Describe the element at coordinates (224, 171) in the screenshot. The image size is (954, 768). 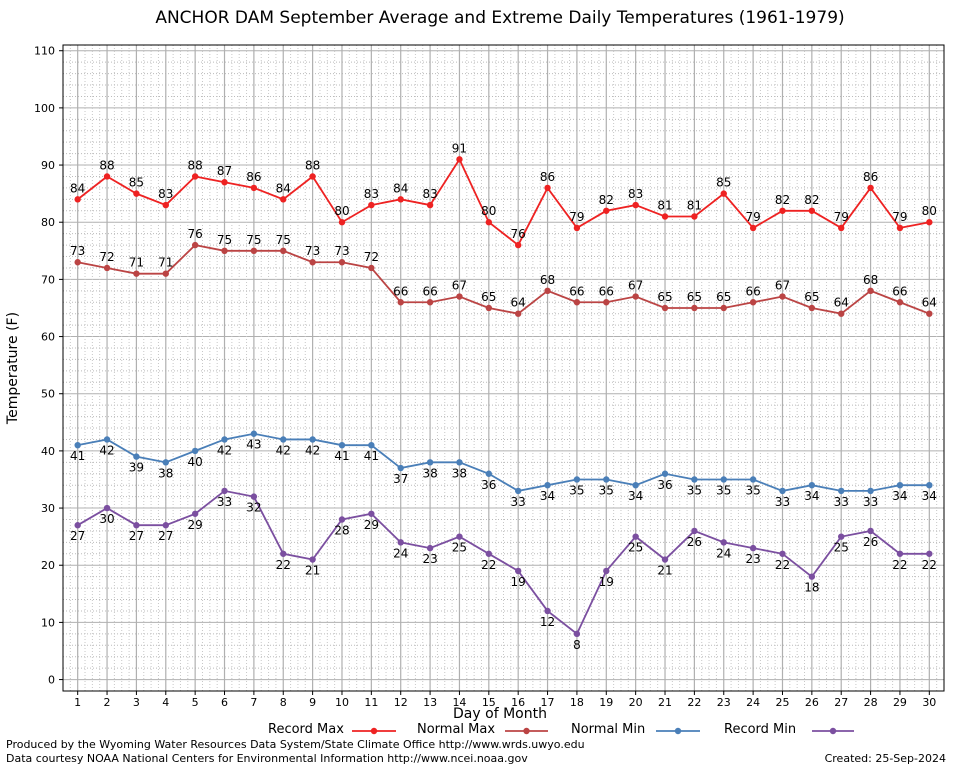
I see `data-label: 87` at that location.